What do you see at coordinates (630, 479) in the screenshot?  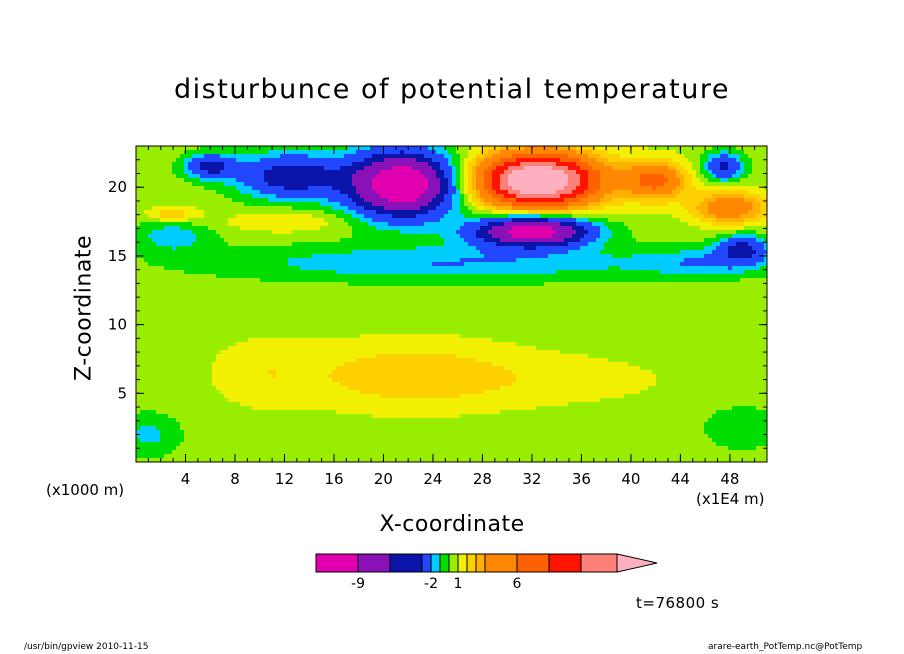 I see `x-tick-label: 40` at bounding box center [630, 479].